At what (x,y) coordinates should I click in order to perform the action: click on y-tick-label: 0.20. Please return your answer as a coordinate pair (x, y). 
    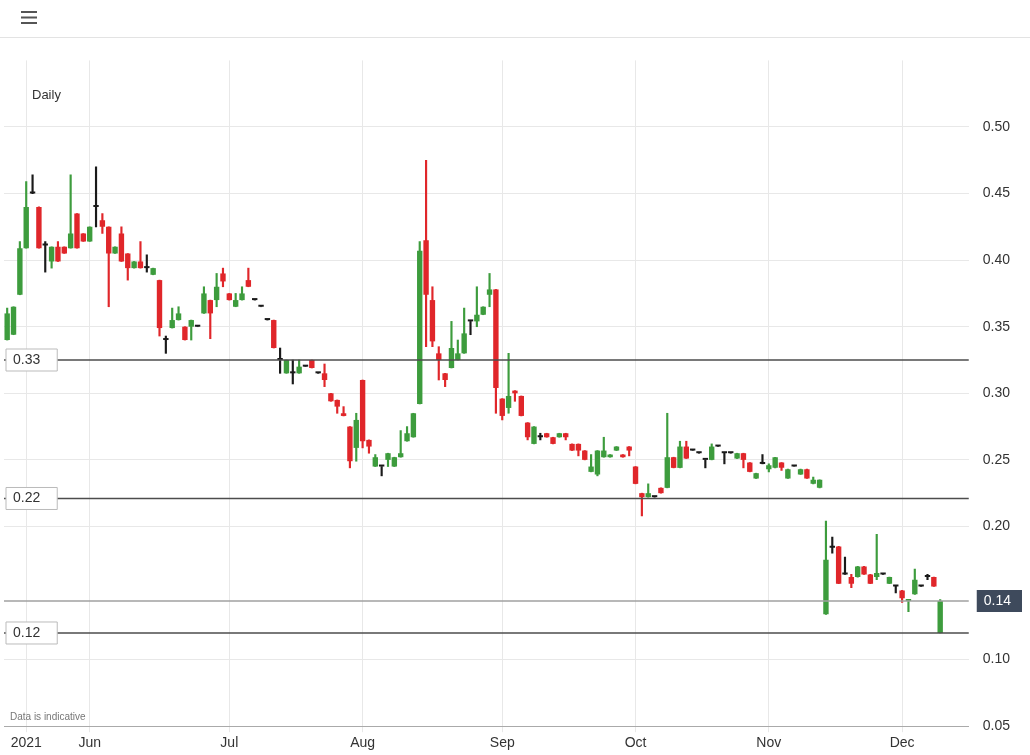
    Looking at the image, I should click on (996, 525).